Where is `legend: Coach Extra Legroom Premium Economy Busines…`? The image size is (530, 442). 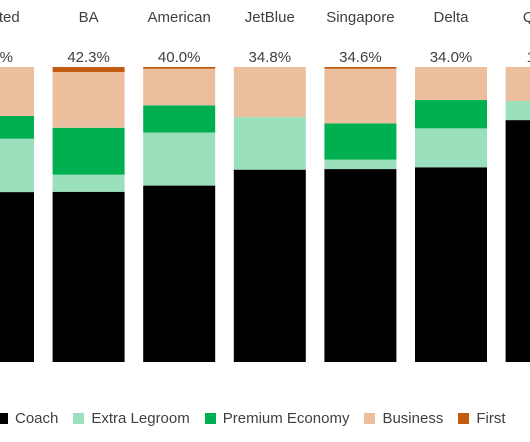 legend: Coach Extra Legroom Premium Economy Busines… is located at coordinates (253, 418).